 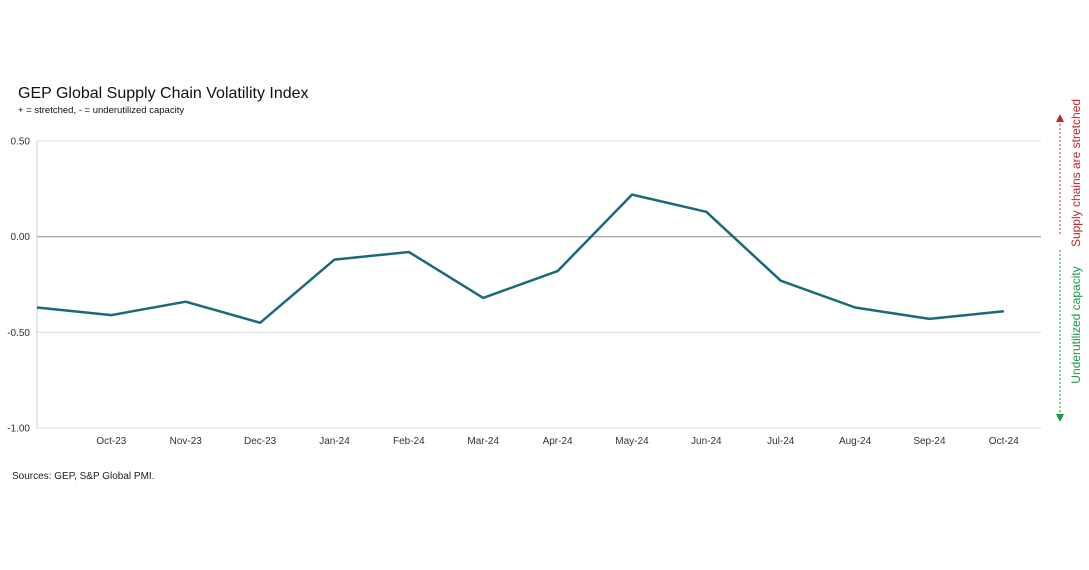 What do you see at coordinates (111, 441) in the screenshot?
I see `x-tick-label: Oct-23` at bounding box center [111, 441].